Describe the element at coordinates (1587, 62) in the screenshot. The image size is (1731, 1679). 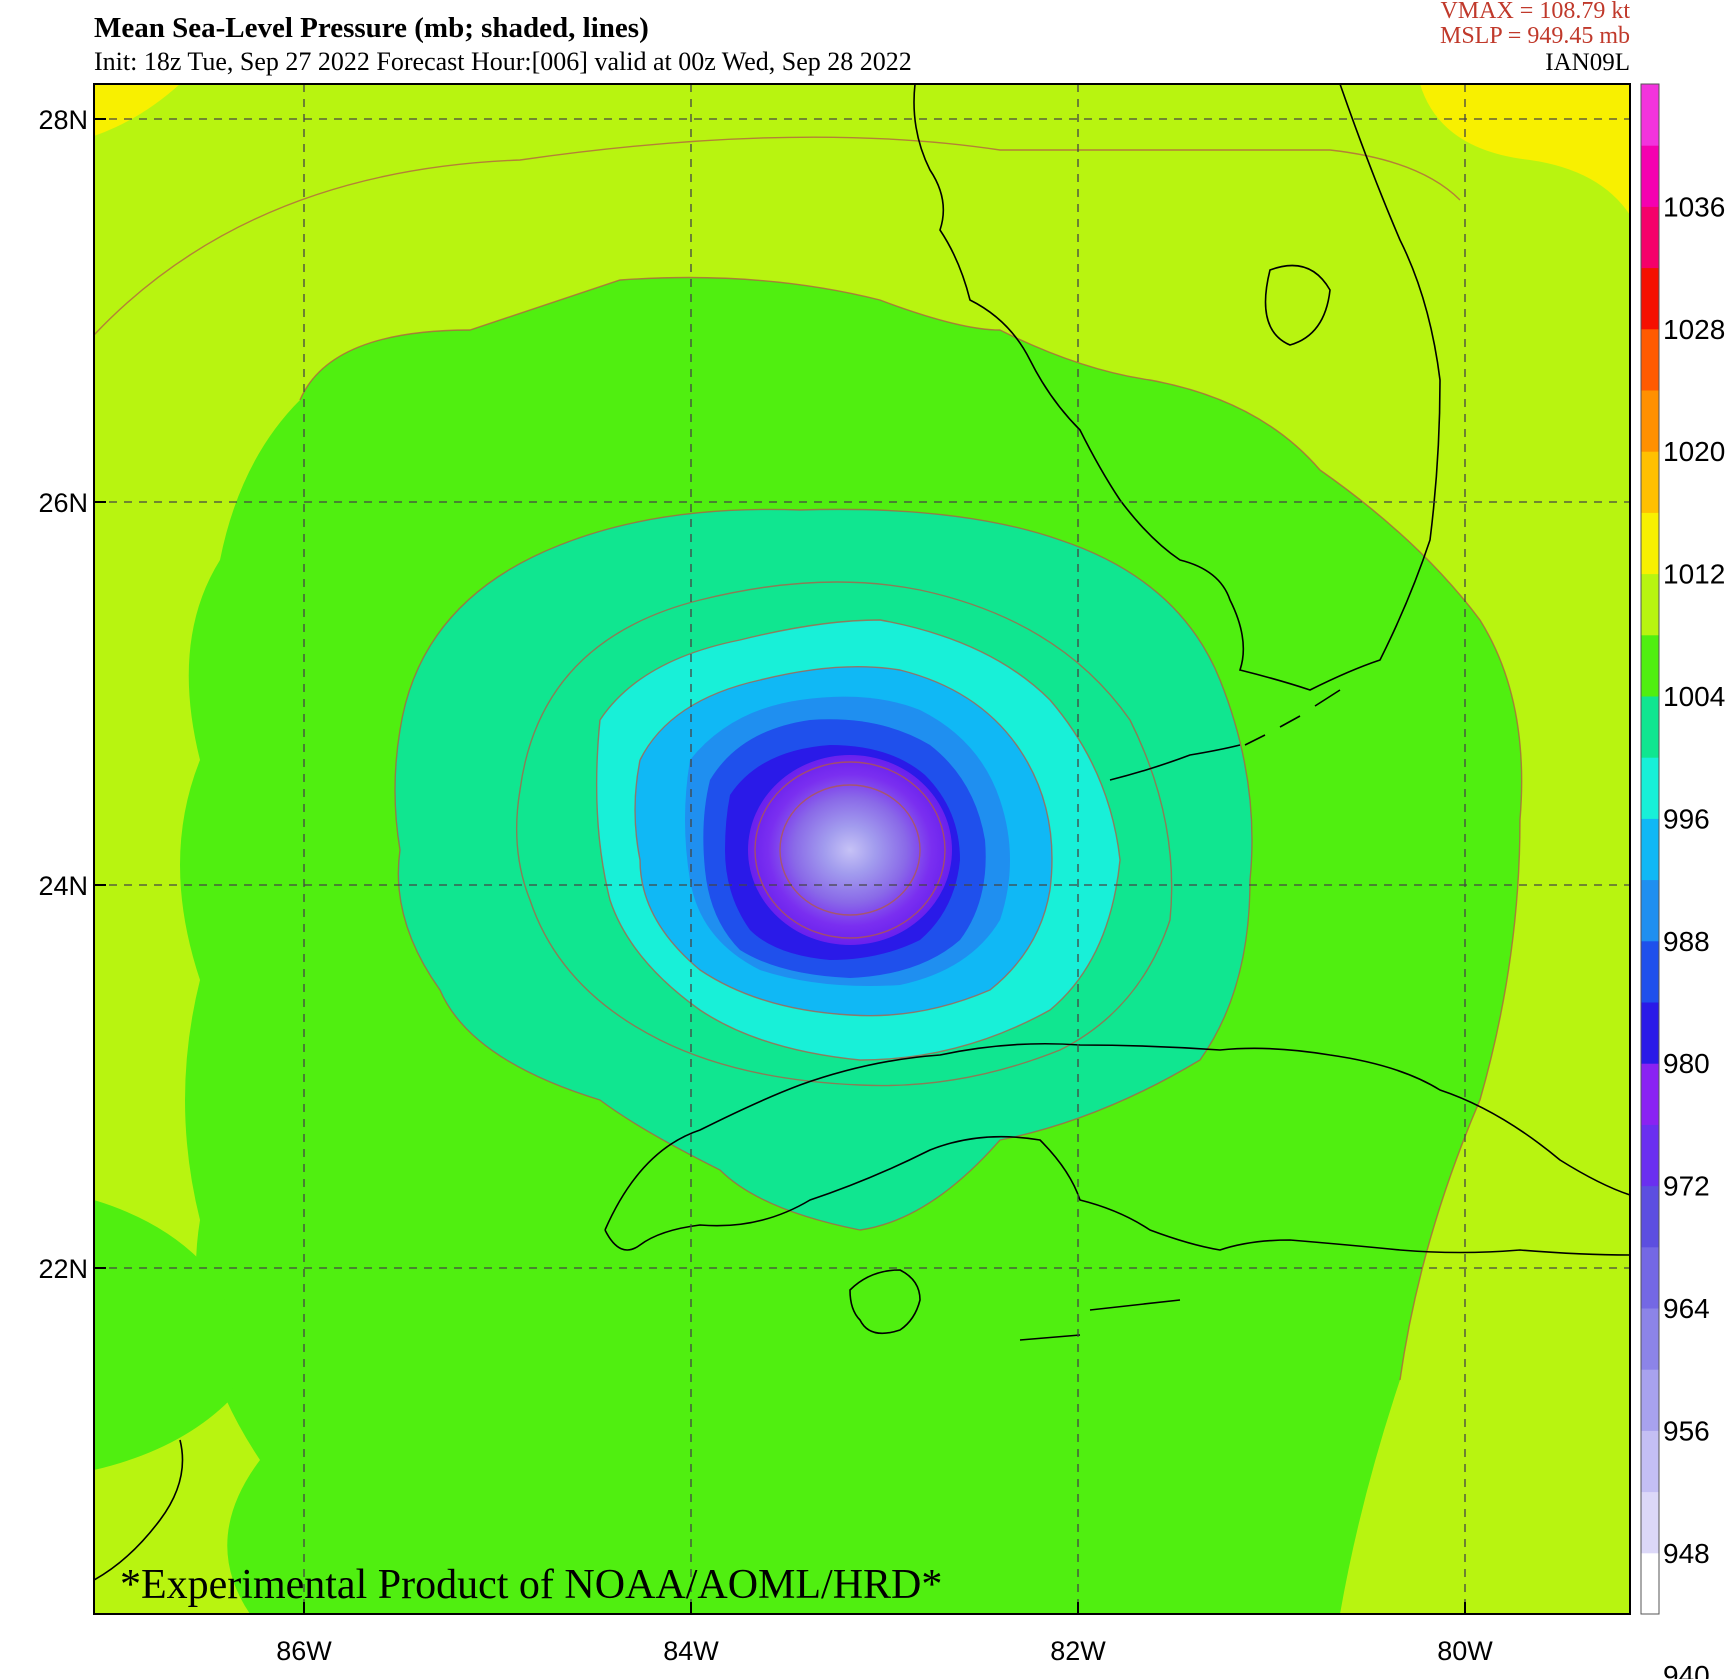
I see `storm-id: IAN09L` at that location.